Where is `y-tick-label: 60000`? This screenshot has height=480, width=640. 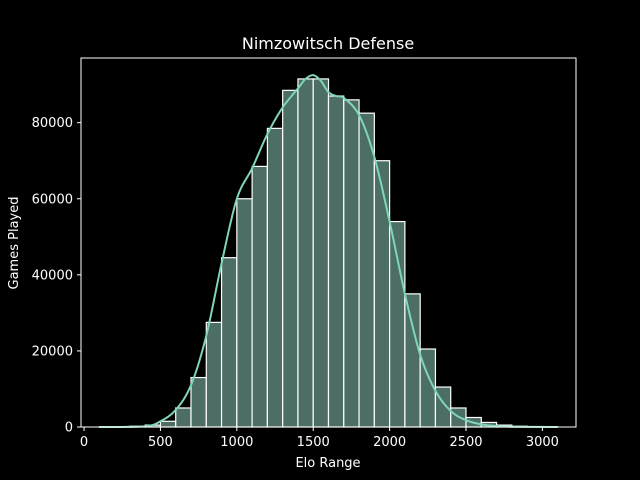
y-tick-label: 60000 is located at coordinates (52, 199).